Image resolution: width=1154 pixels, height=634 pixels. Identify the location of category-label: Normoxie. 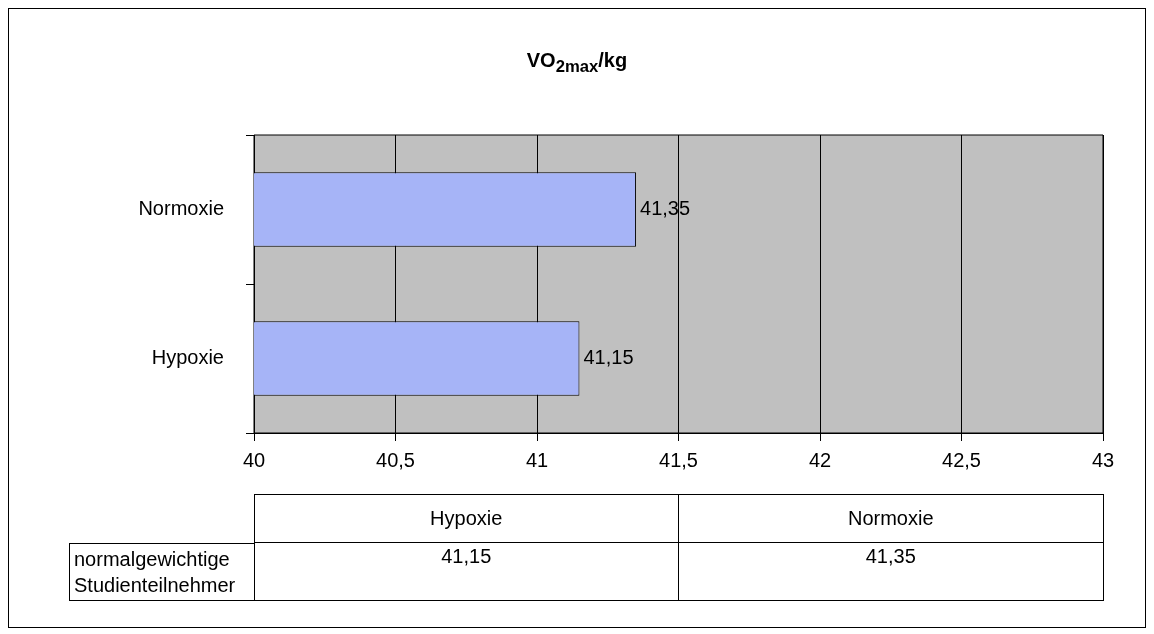
(890, 518).